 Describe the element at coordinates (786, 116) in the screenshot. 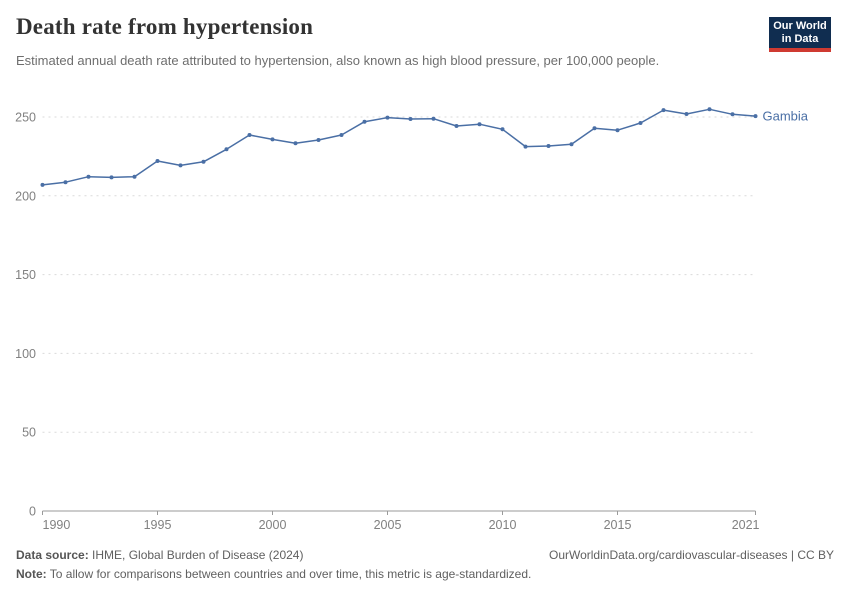

I see `entity-label: Gambia` at that location.